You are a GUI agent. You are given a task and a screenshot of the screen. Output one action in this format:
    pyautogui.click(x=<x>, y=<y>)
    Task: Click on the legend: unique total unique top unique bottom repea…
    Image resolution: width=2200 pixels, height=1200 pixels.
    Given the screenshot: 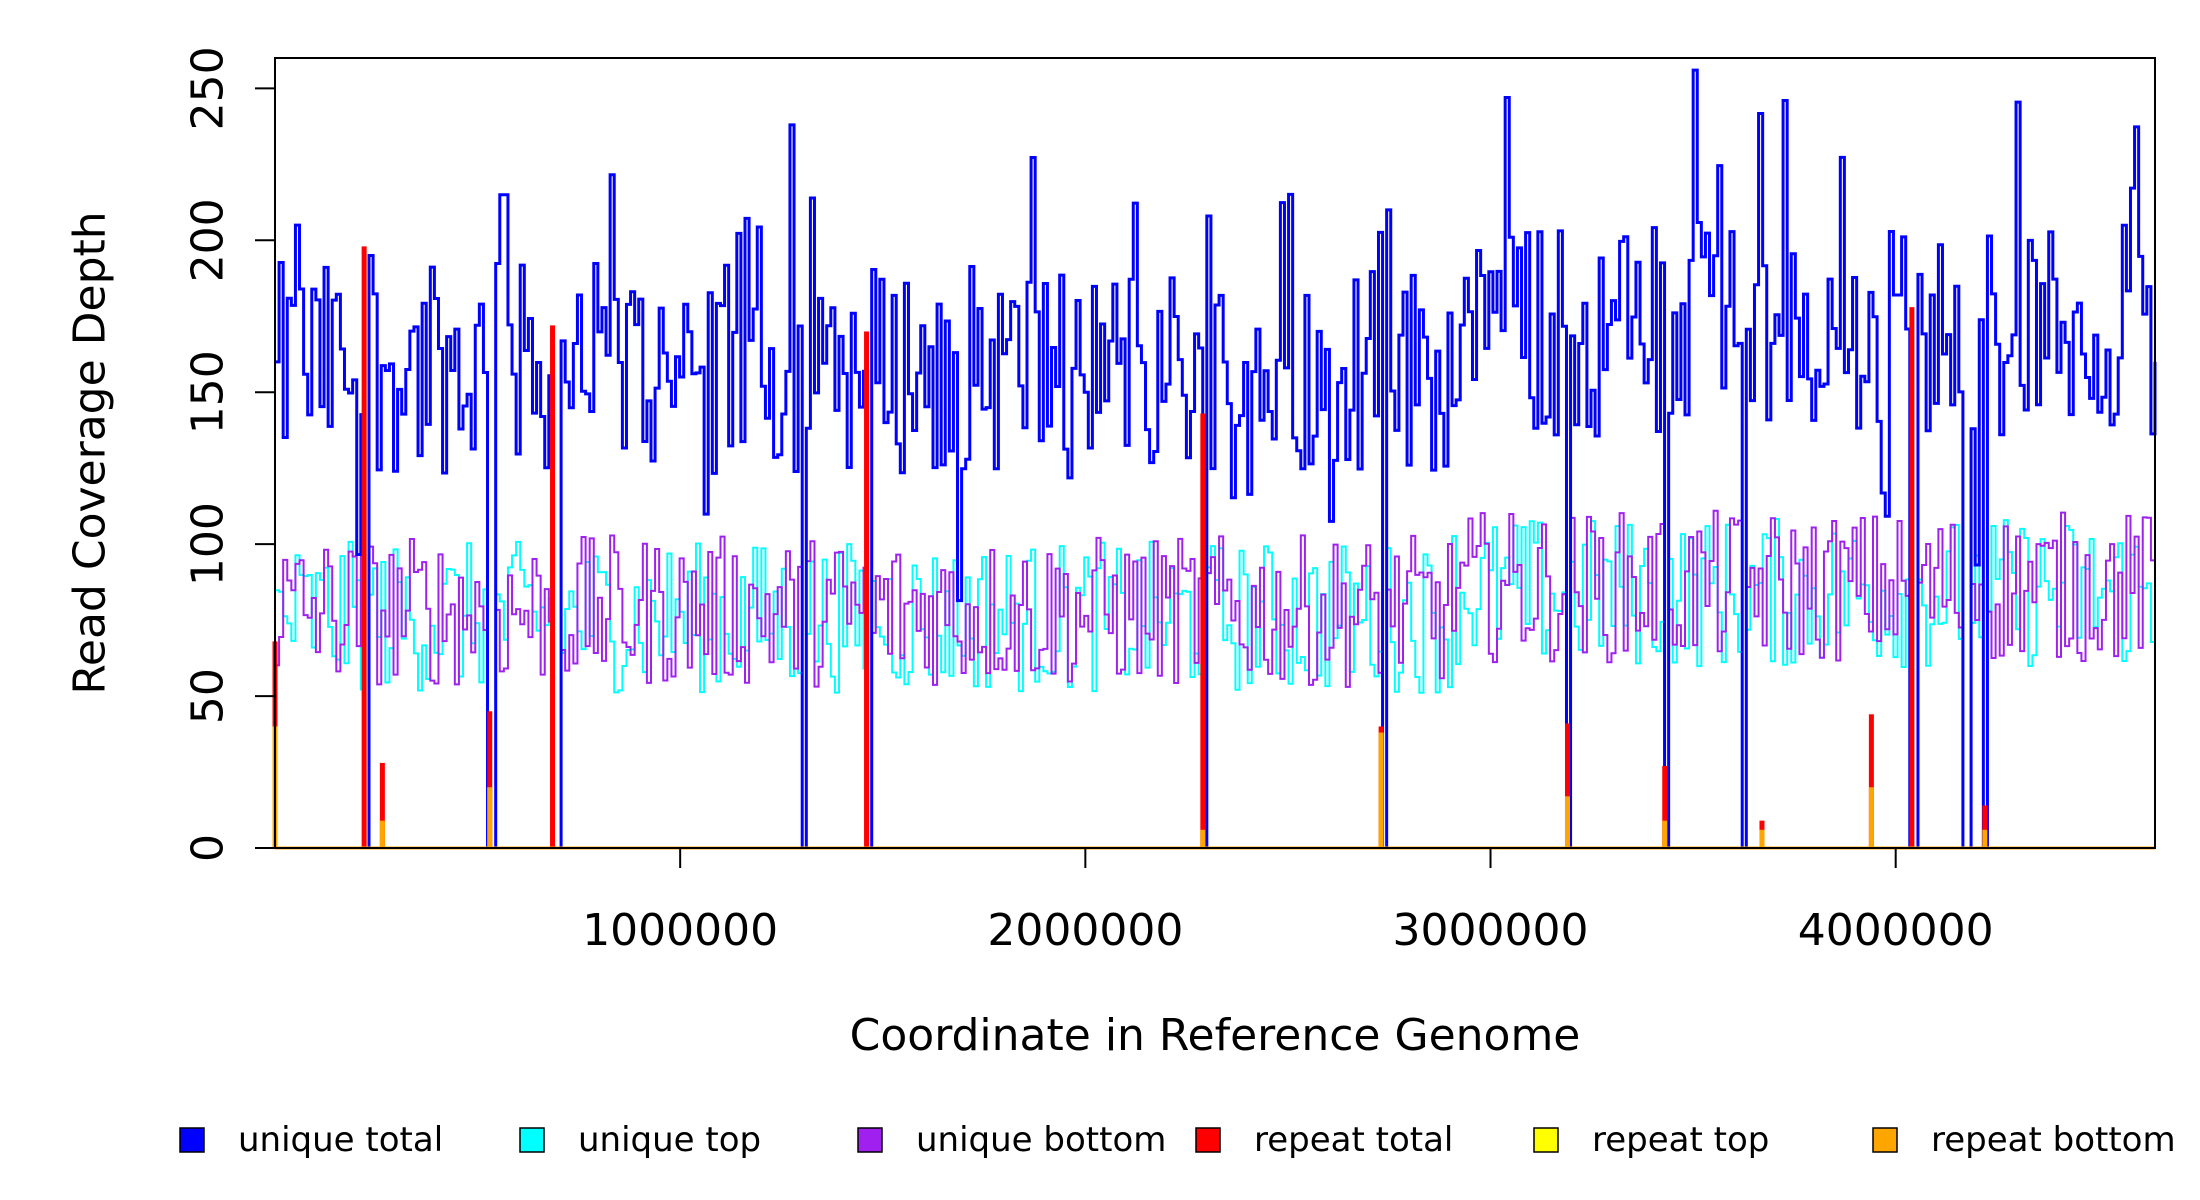 What is the action you would take?
    pyautogui.click(x=1177, y=1140)
    